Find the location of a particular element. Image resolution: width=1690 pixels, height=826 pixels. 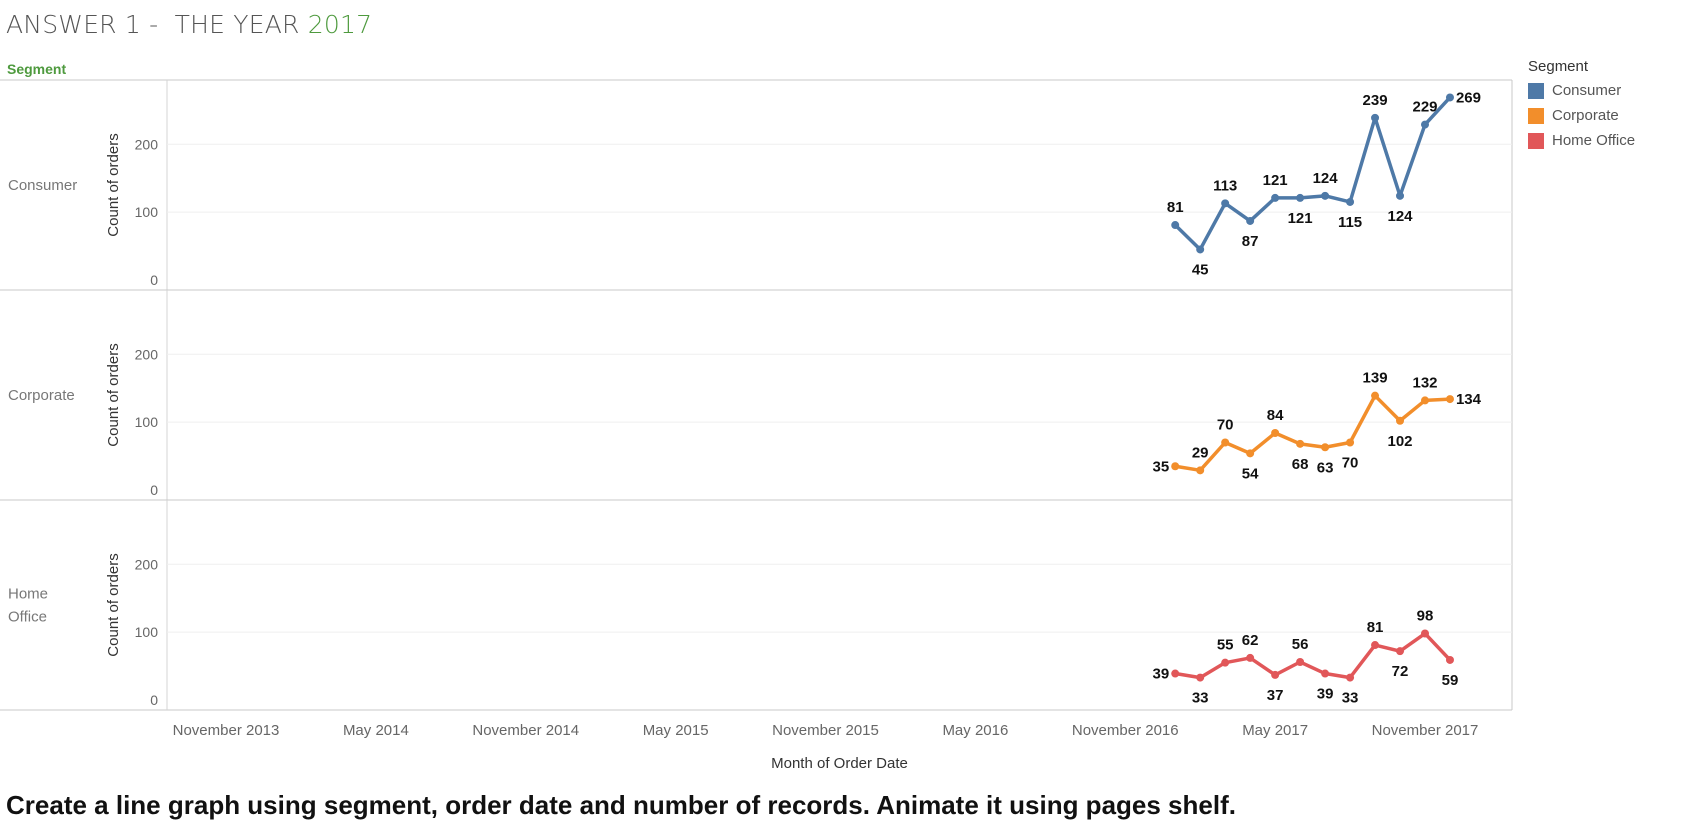

data-label-home-office-2017-01: 39 is located at coordinates (1161, 674).